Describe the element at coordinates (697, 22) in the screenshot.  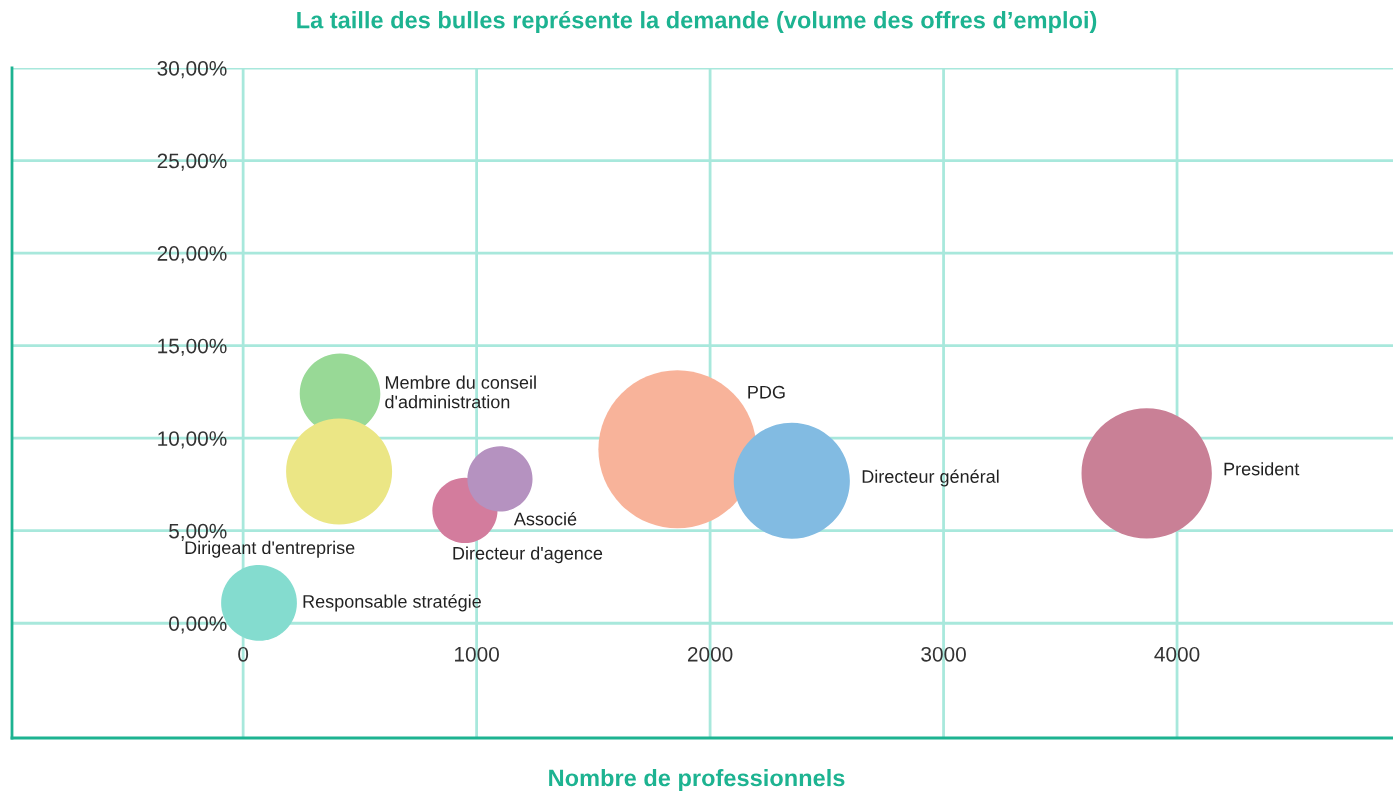
I see `chart-title: La taille des bulles représente la demande (volume des offres d’emploi)` at that location.